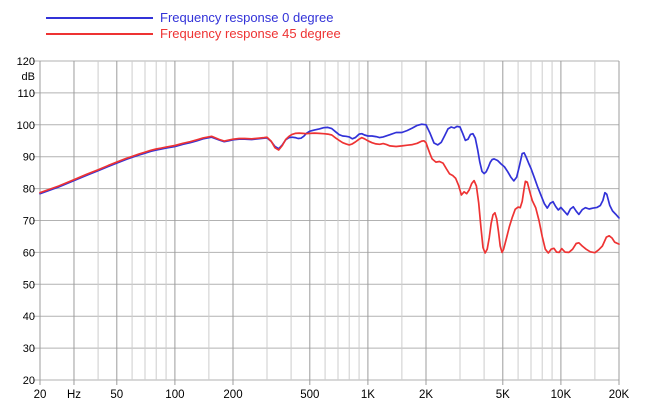 The height and width of the screenshot is (416, 650). I want to click on legend-line-0-degree, so click(99, 18).